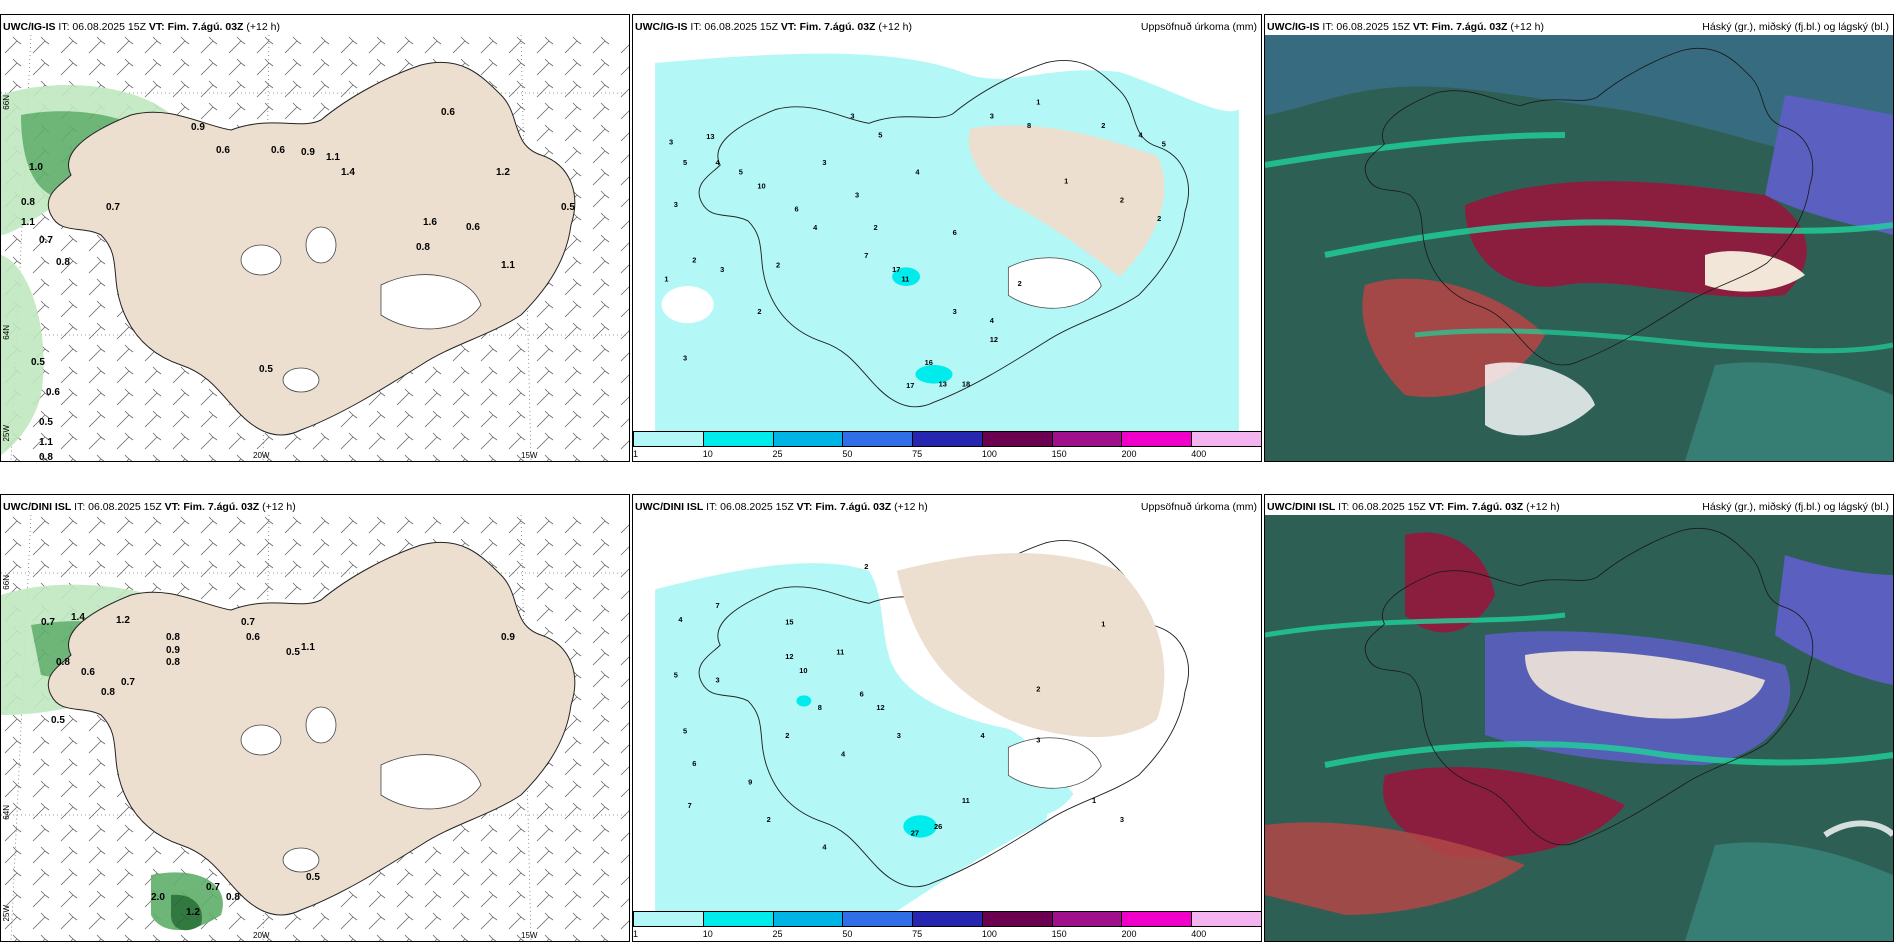  Describe the element at coordinates (1164, 144) in the screenshot. I see `precip-label: 5` at that location.